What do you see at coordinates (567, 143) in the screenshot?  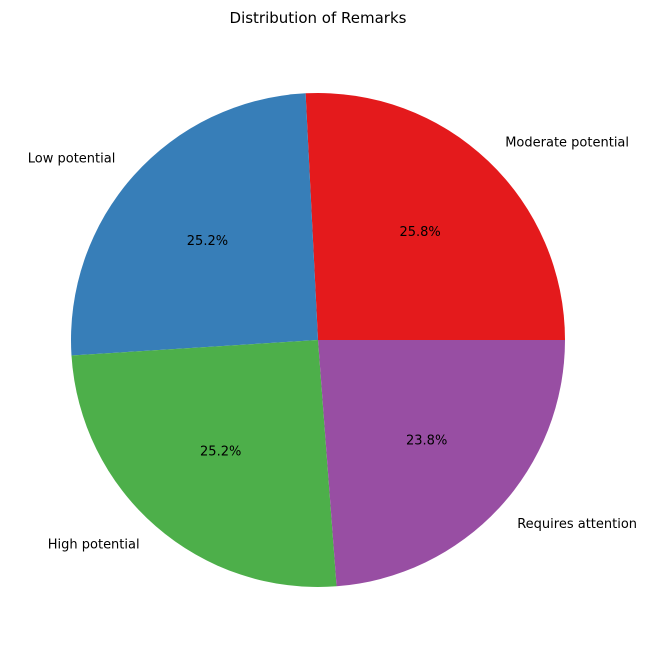 I see `slice-label-moderate-potential: Moderate potential` at bounding box center [567, 143].